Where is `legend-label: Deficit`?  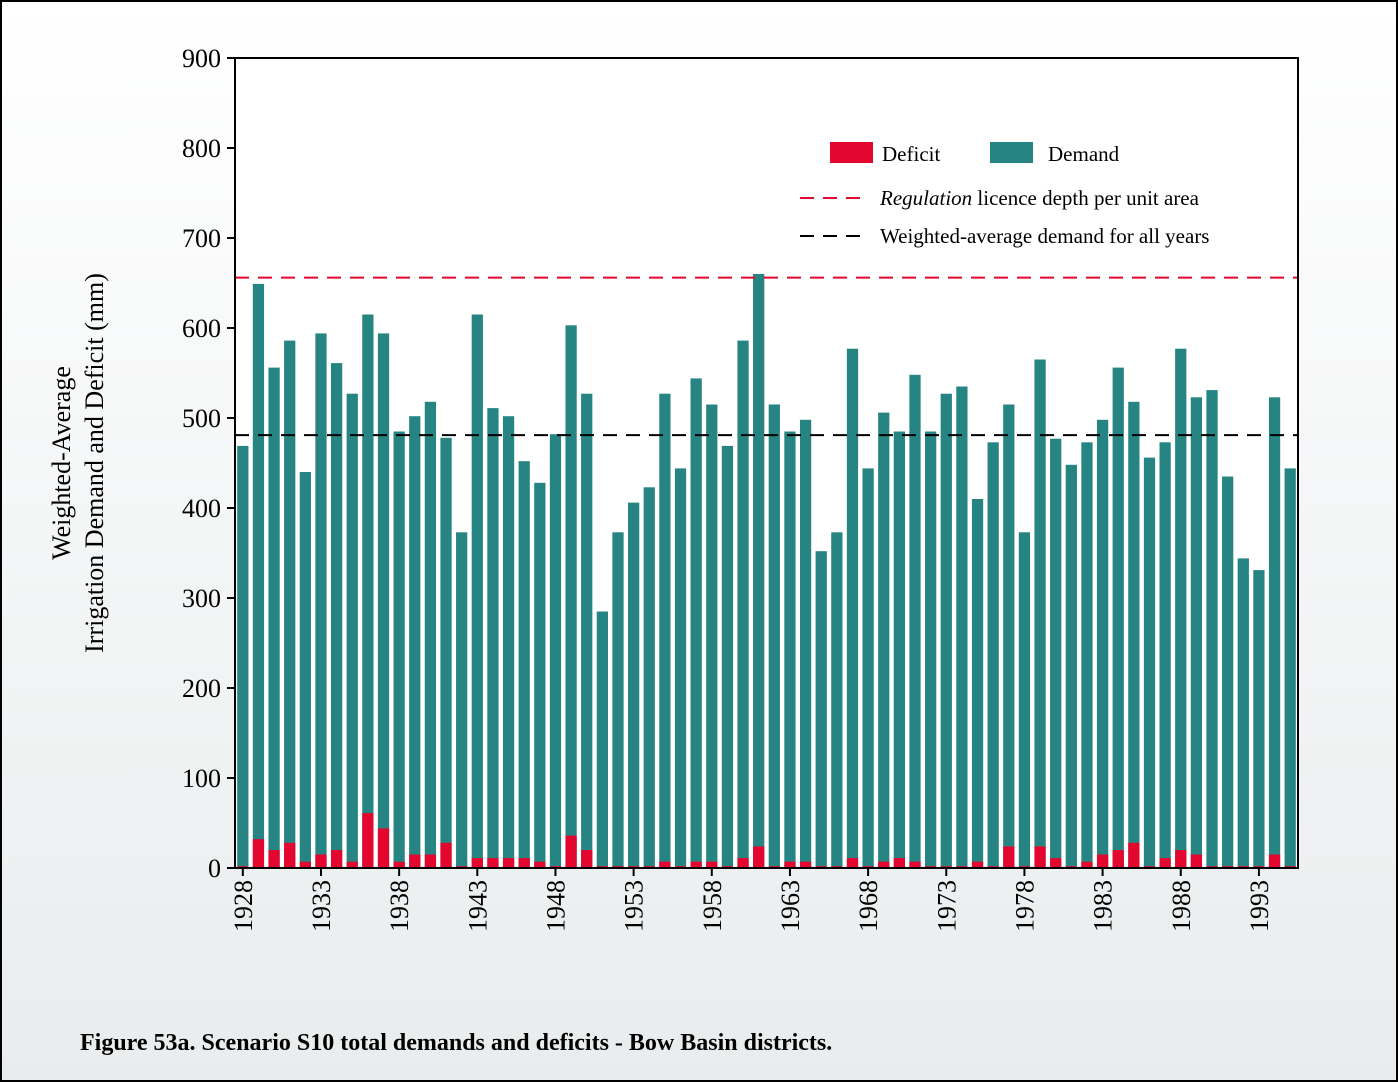 legend-label: Deficit is located at coordinates (911, 154).